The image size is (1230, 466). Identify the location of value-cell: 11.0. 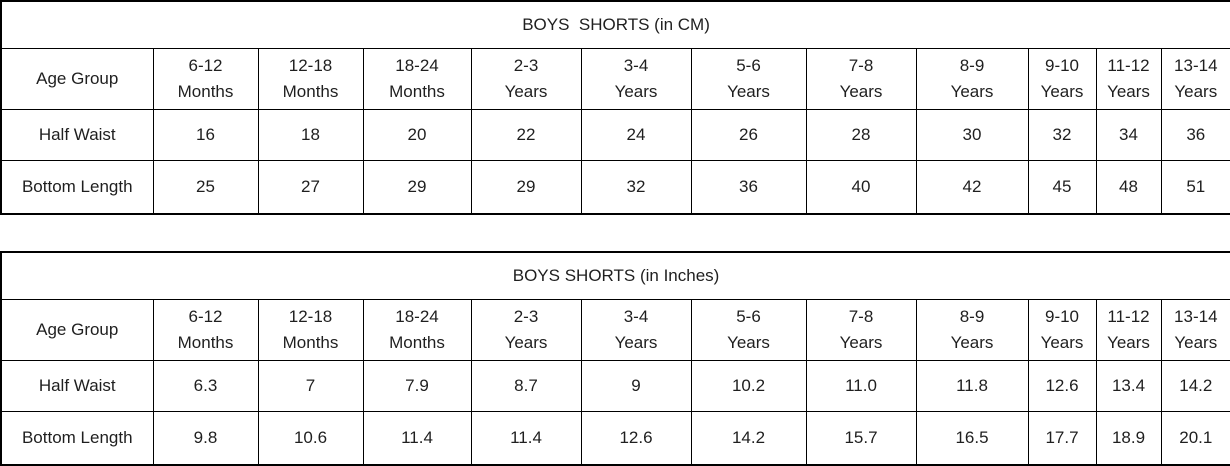
(861, 386).